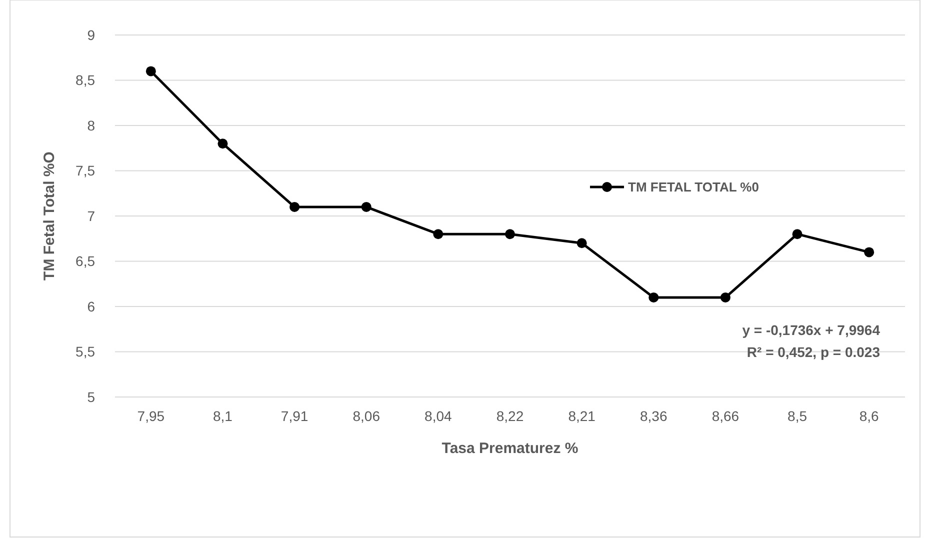 This screenshot has width=925, height=538. I want to click on x-tick-label: 8,21, so click(582, 416).